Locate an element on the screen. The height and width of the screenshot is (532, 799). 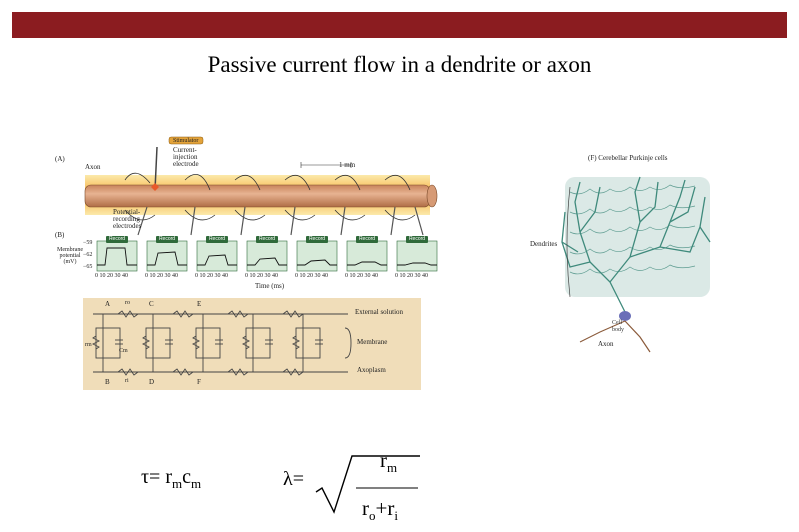
y-tick-2: −62 is located at coordinates (88, 255).